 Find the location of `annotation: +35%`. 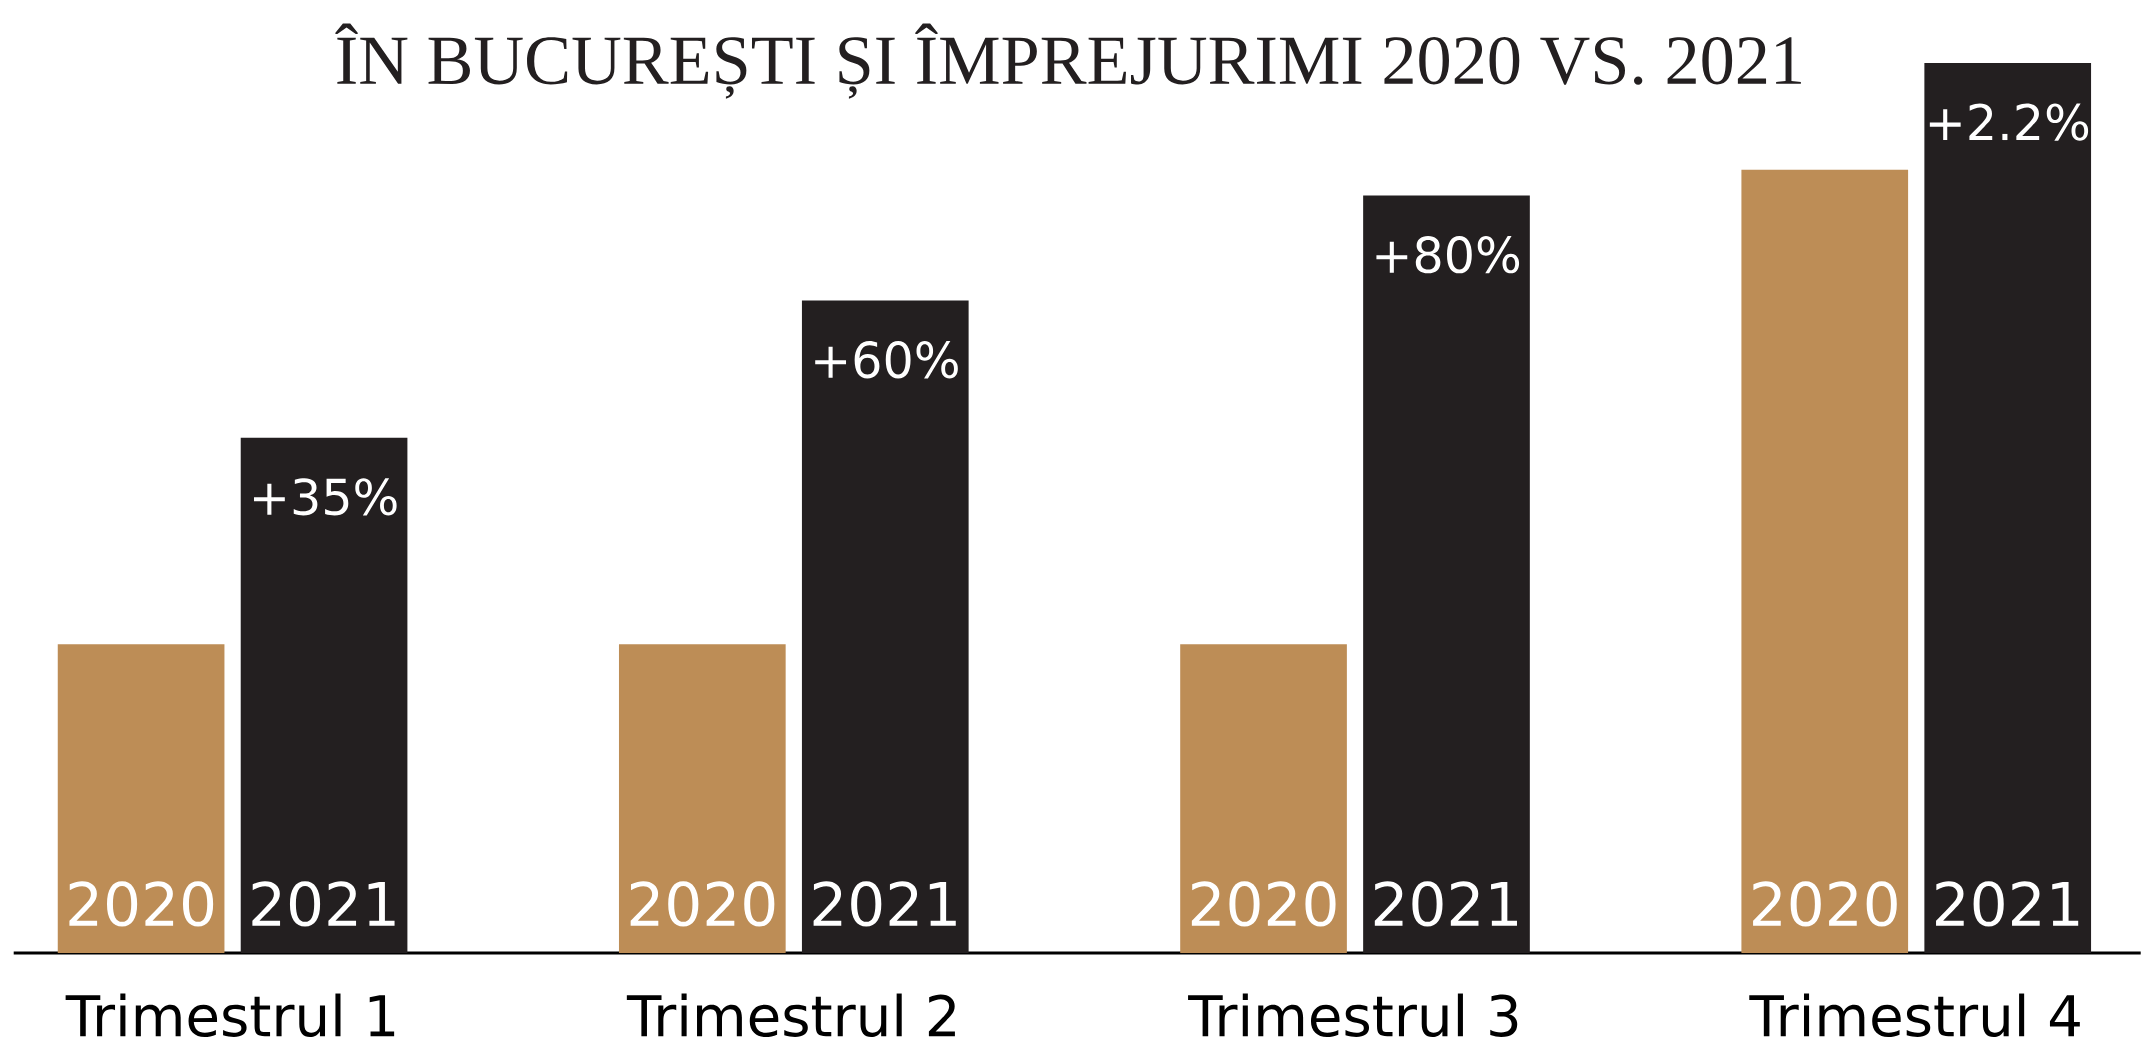

annotation: +35% is located at coordinates (325, 497).